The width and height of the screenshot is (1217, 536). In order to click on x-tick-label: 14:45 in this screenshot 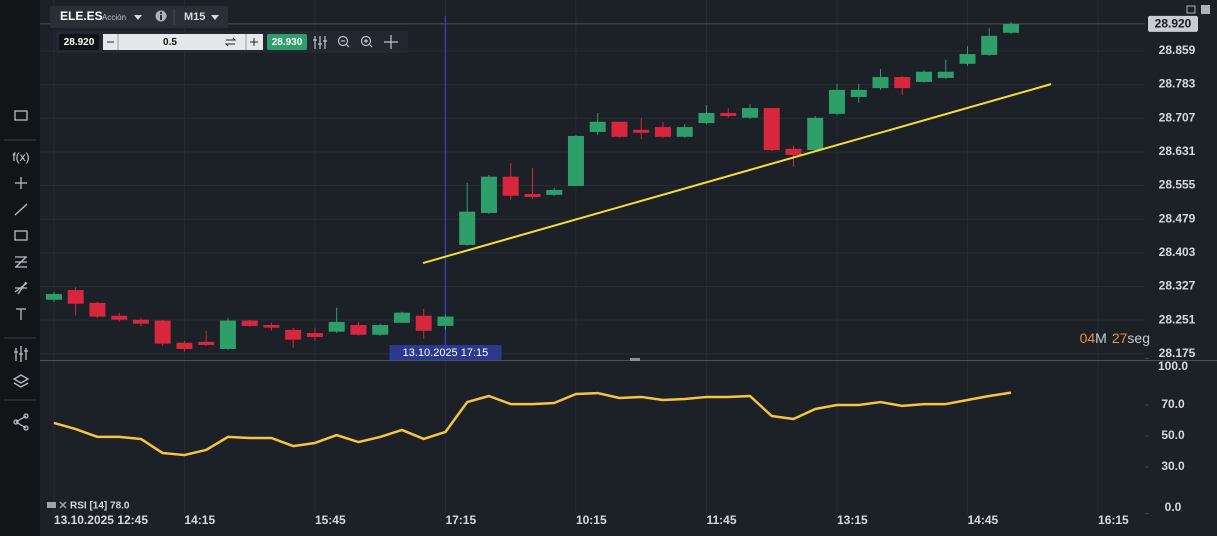, I will do `click(983, 520)`.